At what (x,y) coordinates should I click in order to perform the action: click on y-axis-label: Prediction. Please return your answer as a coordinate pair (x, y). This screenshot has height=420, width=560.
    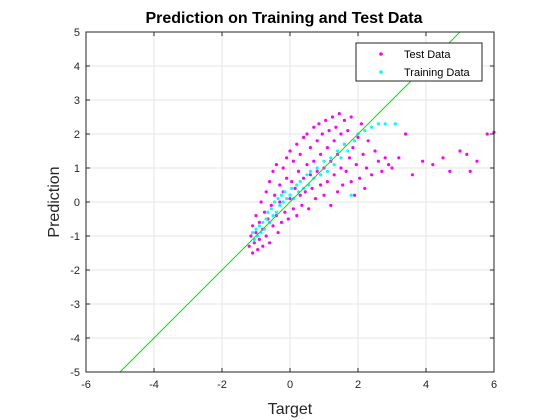
    Looking at the image, I should click on (54, 201).